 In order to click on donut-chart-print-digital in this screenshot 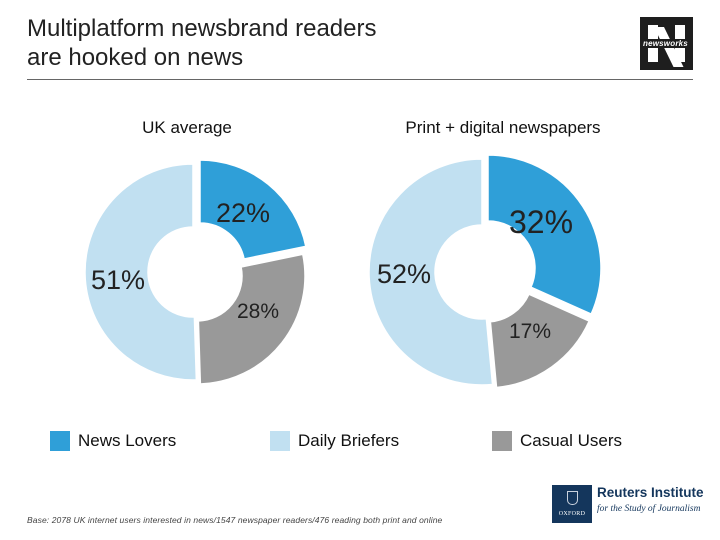, I will do `click(485, 271)`.